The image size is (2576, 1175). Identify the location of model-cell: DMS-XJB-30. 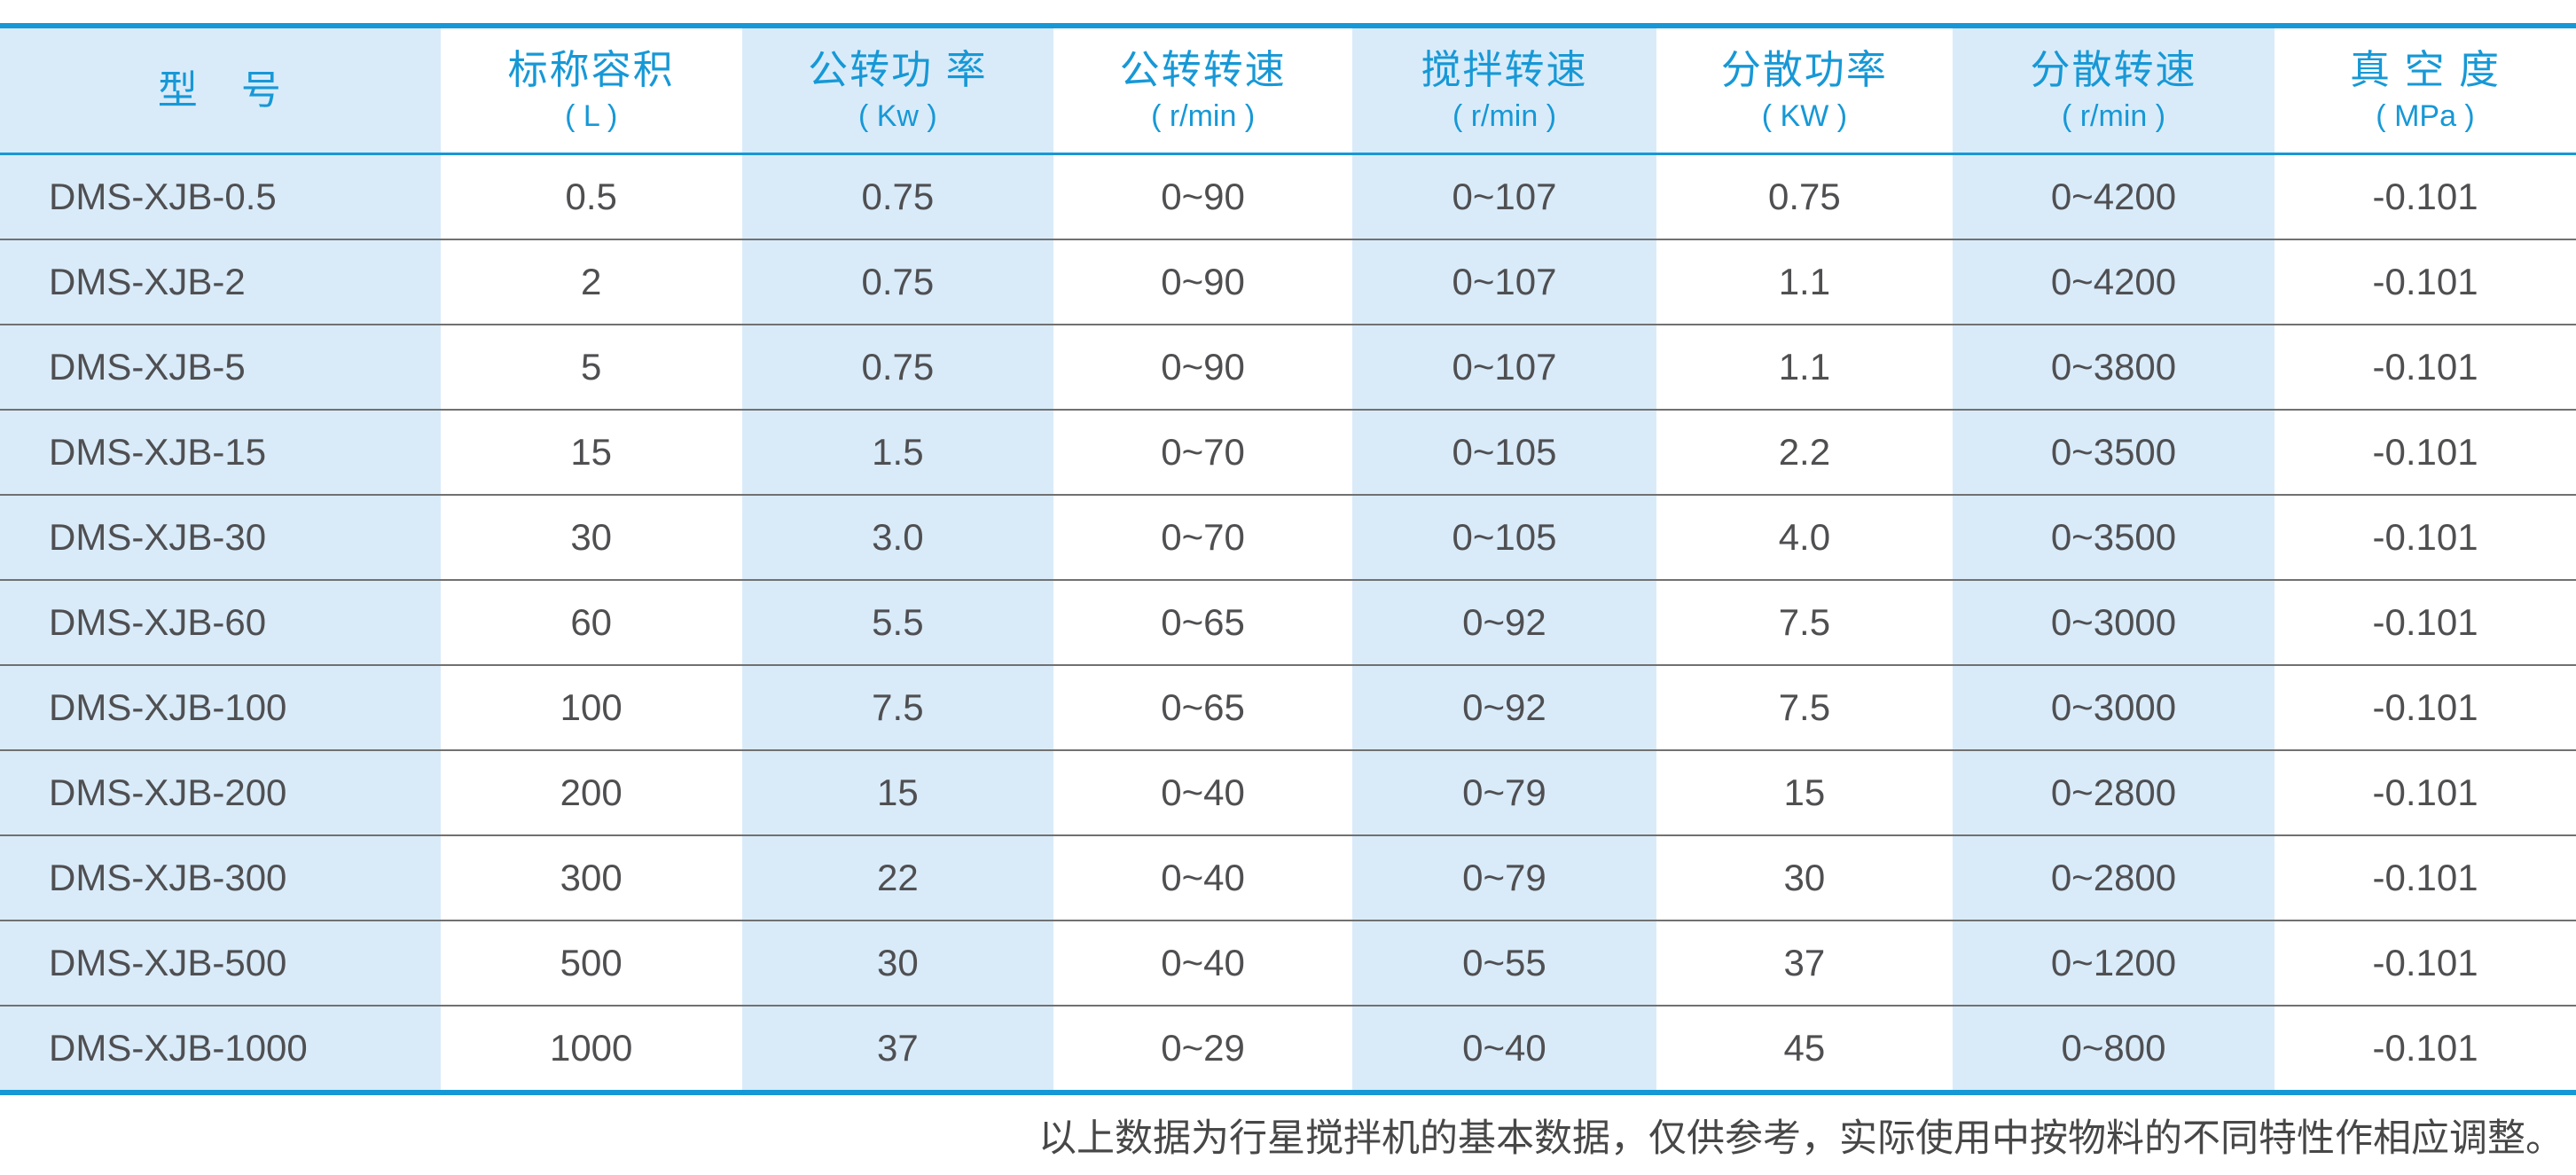
(220, 537).